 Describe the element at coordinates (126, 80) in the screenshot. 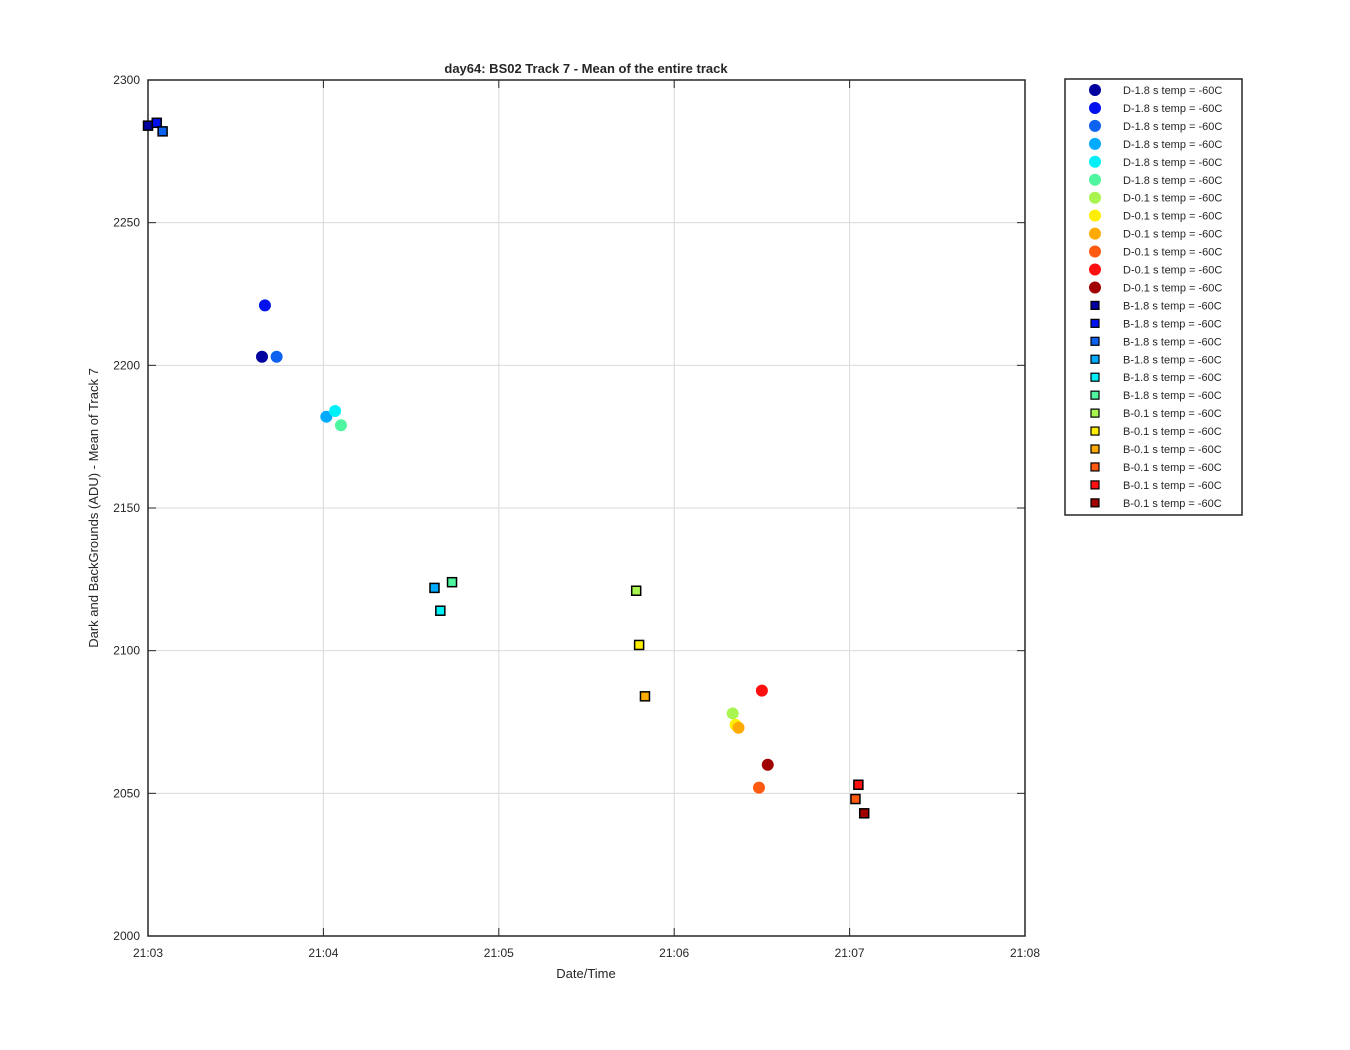

I see `y-tick-label: 2300` at that location.